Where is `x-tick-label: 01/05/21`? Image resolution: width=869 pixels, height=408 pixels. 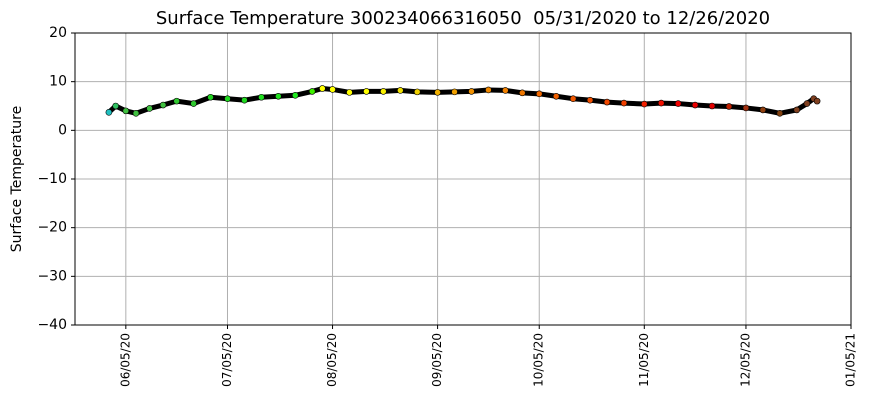
x-tick-label: 01/05/21 is located at coordinates (851, 360).